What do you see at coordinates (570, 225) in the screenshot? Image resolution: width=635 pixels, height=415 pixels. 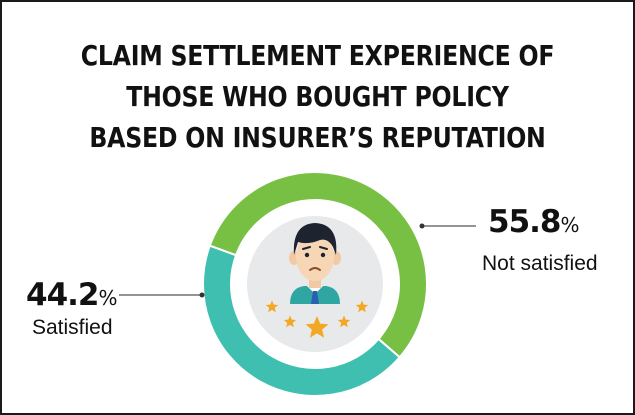 I see `not-satisfied-unit: %` at bounding box center [570, 225].